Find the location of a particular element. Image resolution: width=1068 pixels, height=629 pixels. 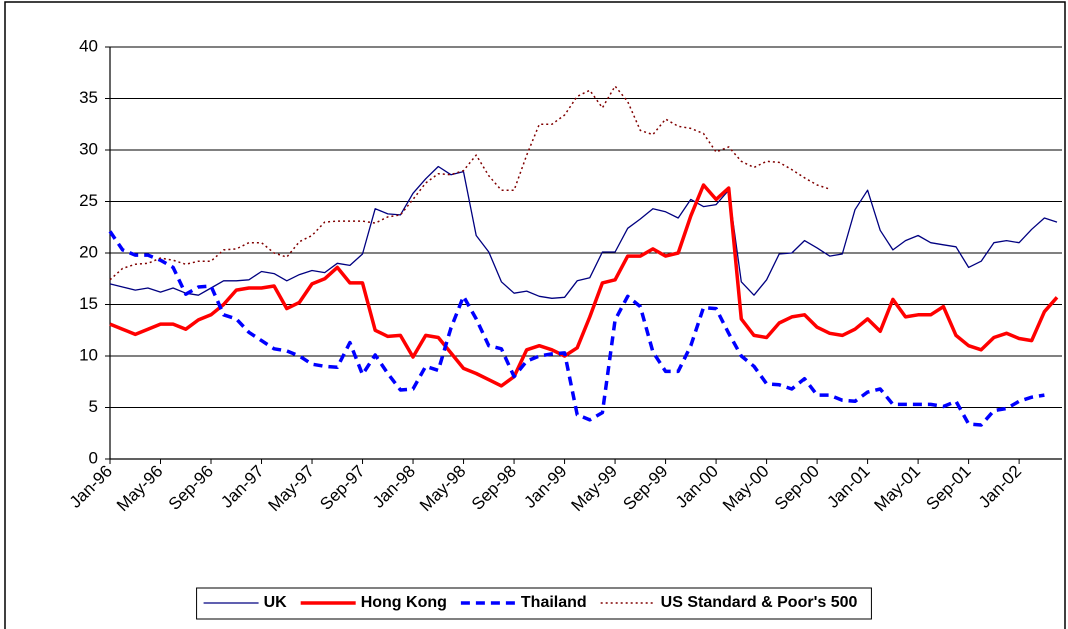

x-tick-label: Sep-99 is located at coordinates (645, 488).